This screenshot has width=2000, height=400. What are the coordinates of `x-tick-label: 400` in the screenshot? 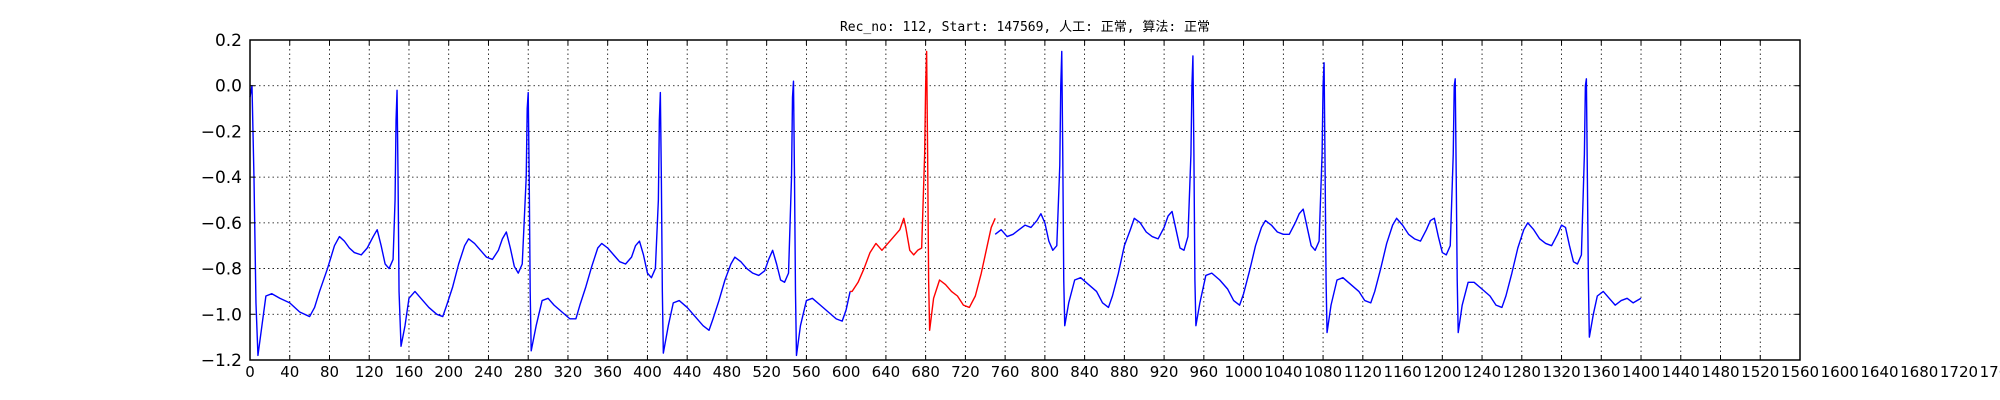 It's located at (647, 372).